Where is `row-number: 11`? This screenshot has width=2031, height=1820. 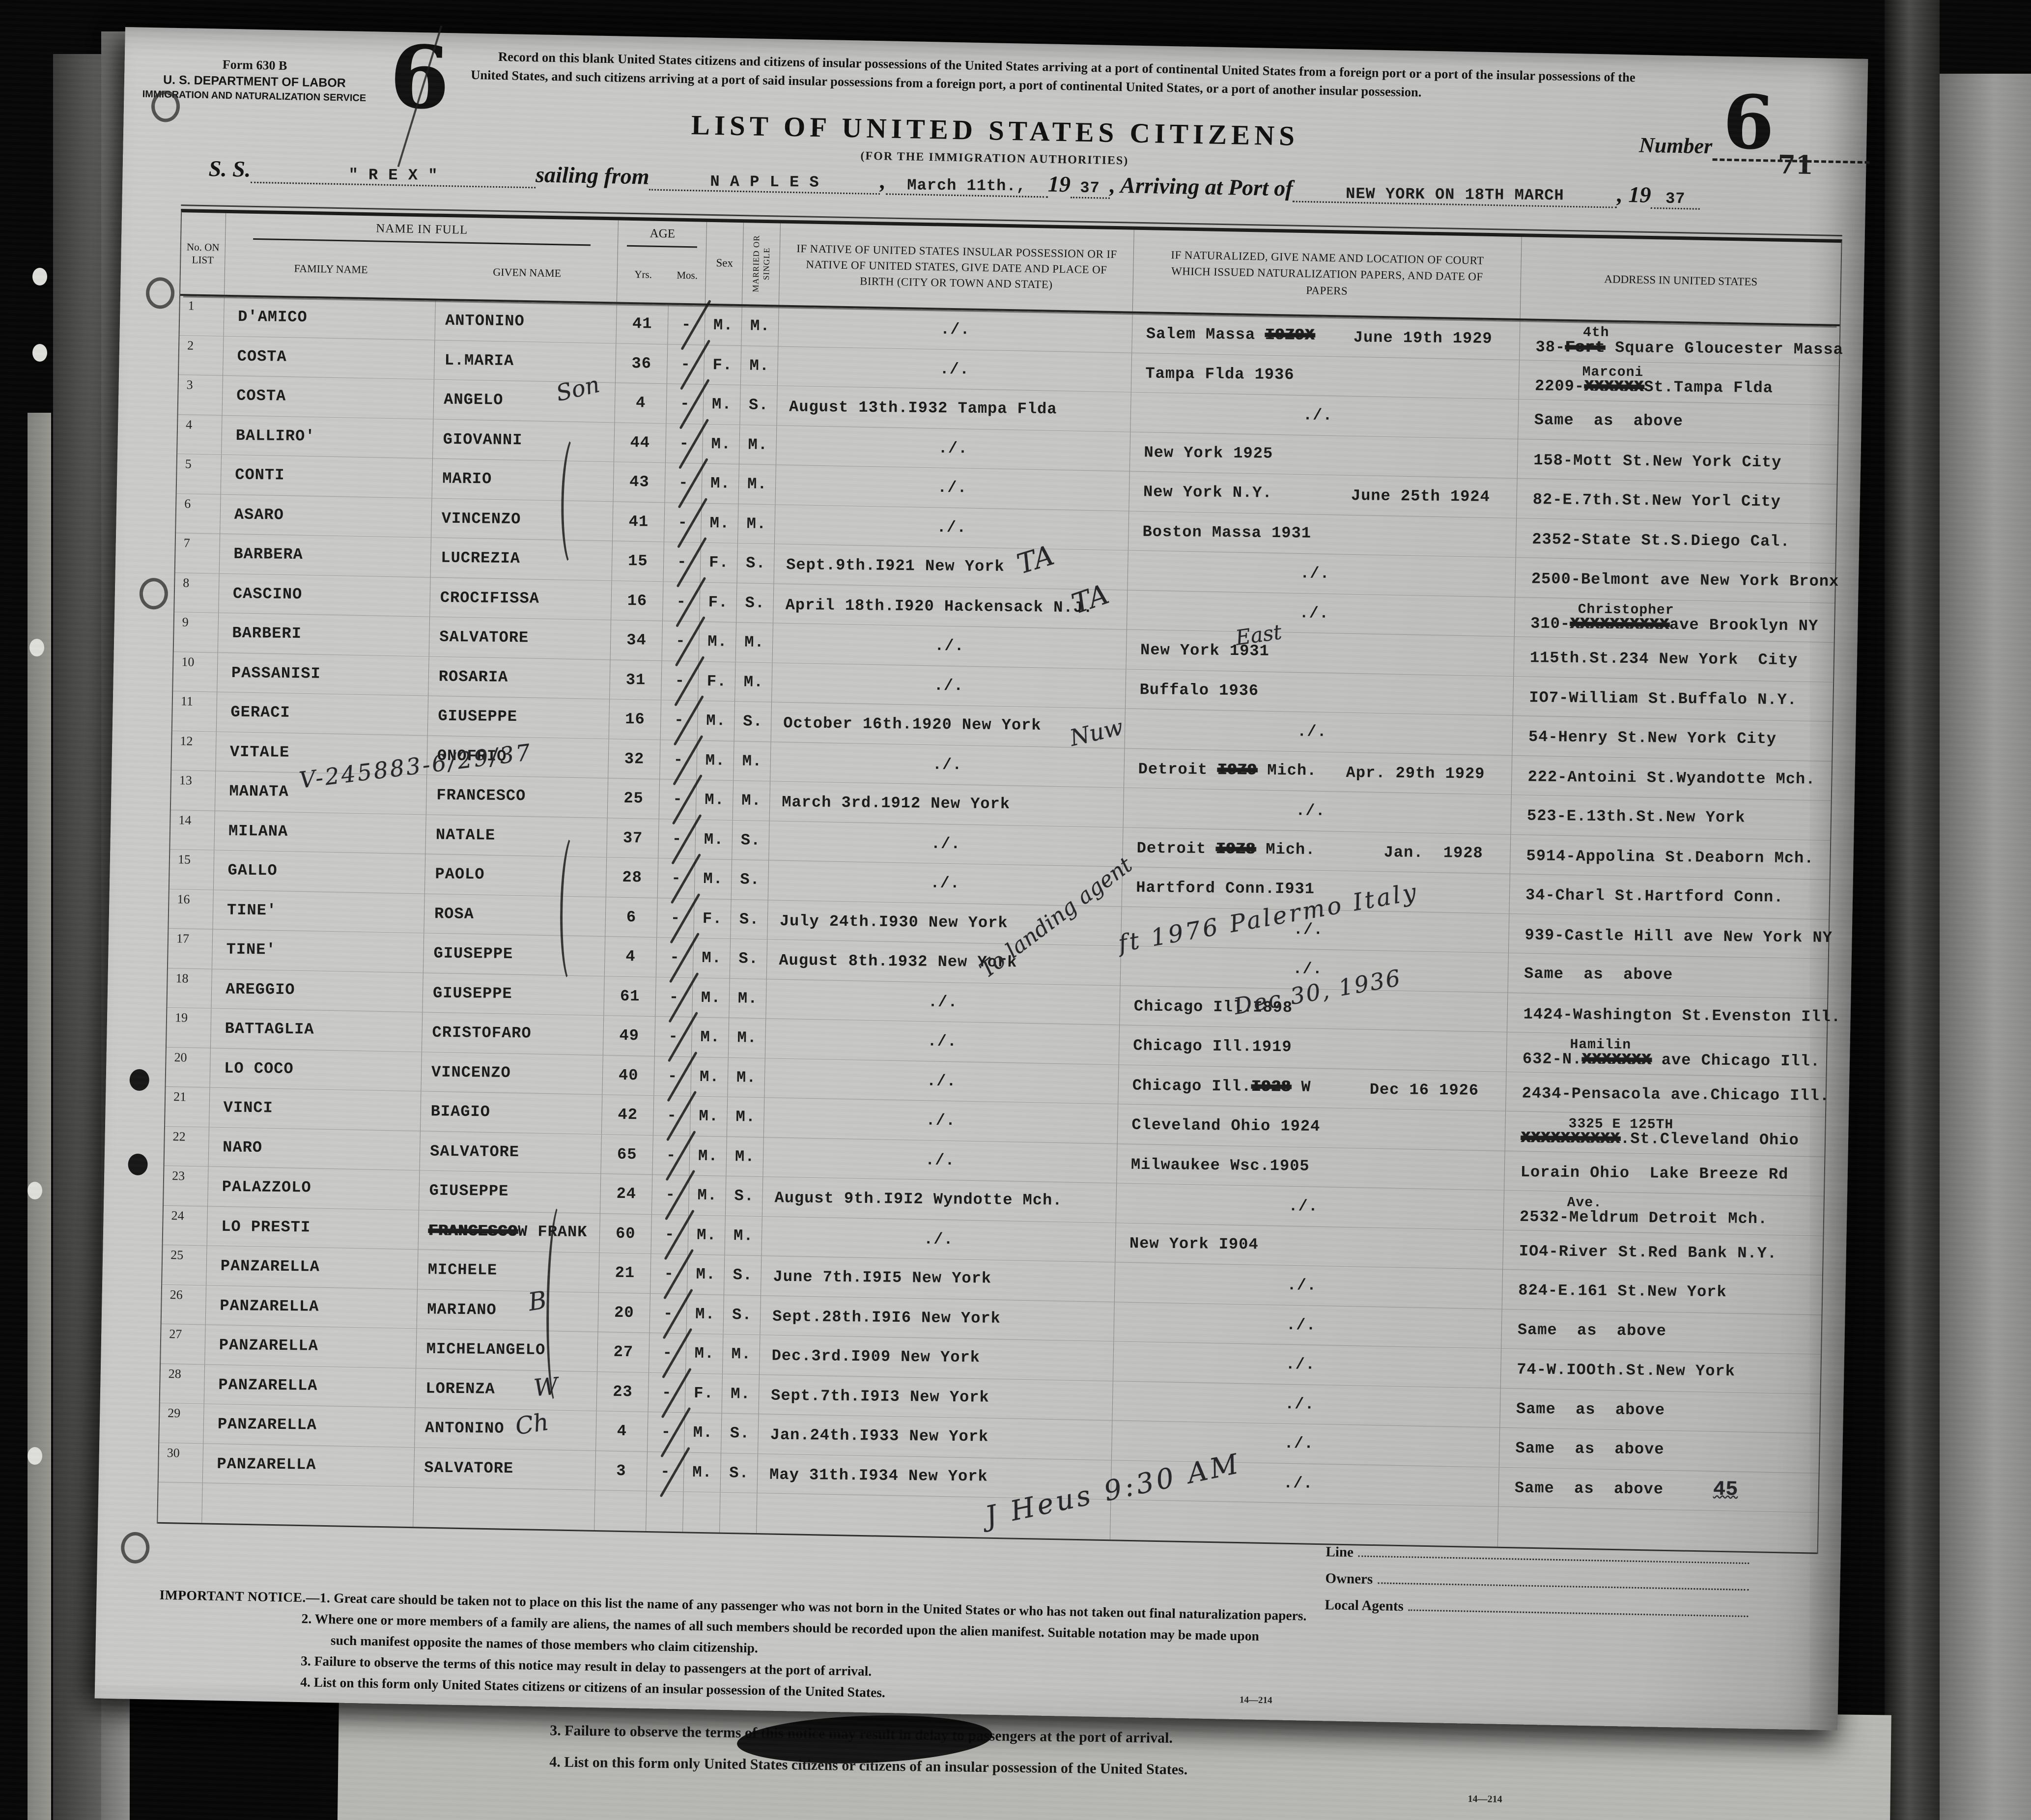
row-number: 11 is located at coordinates (195, 711).